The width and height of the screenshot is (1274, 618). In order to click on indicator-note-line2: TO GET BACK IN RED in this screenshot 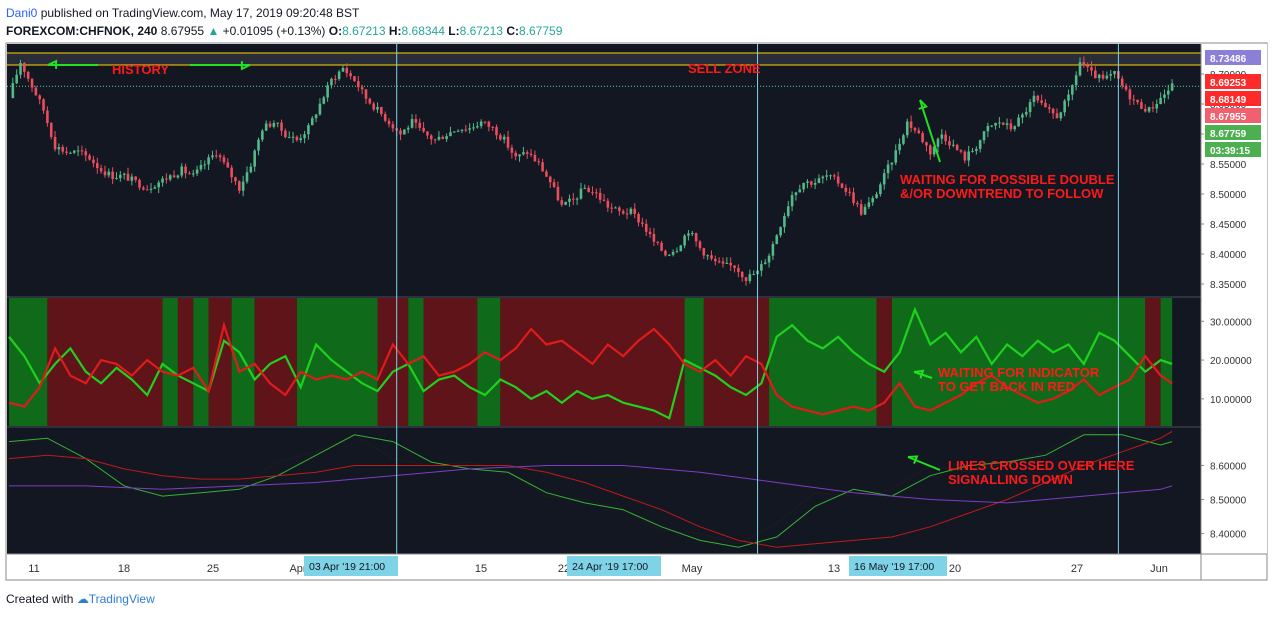, I will do `click(1006, 386)`.